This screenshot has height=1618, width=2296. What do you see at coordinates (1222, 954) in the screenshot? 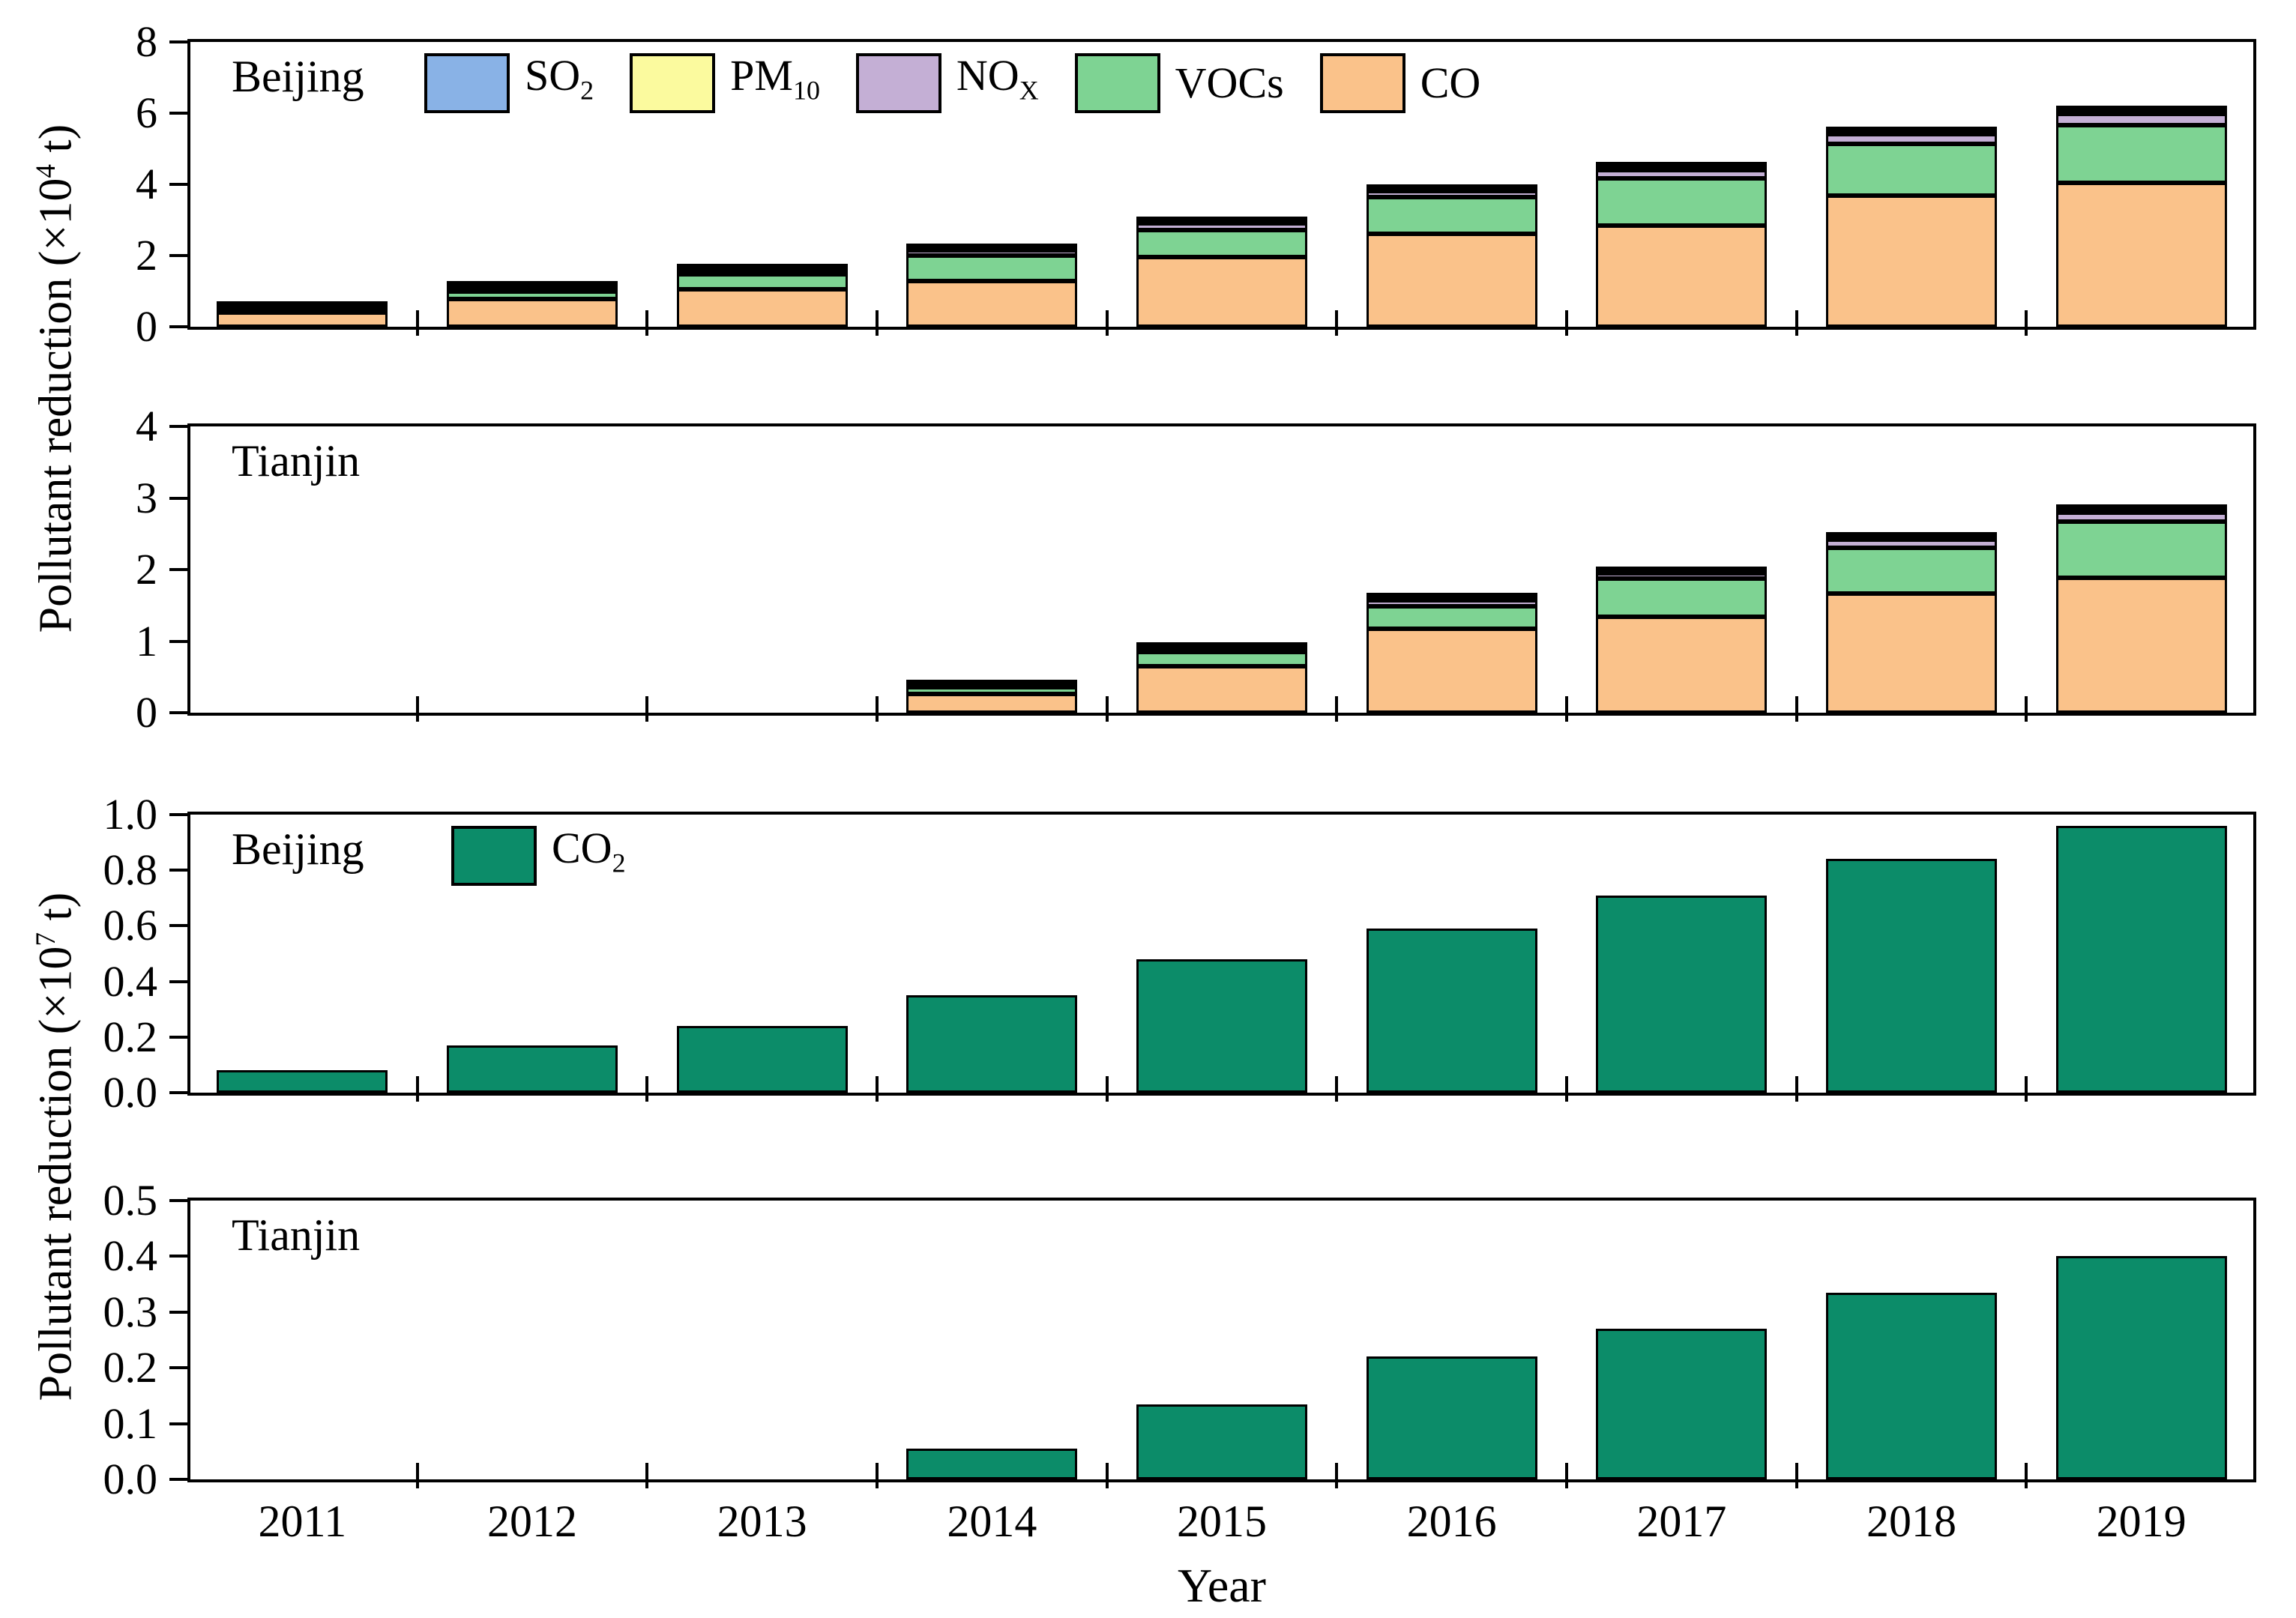
I see `bar-beijing-co2-2015` at bounding box center [1222, 954].